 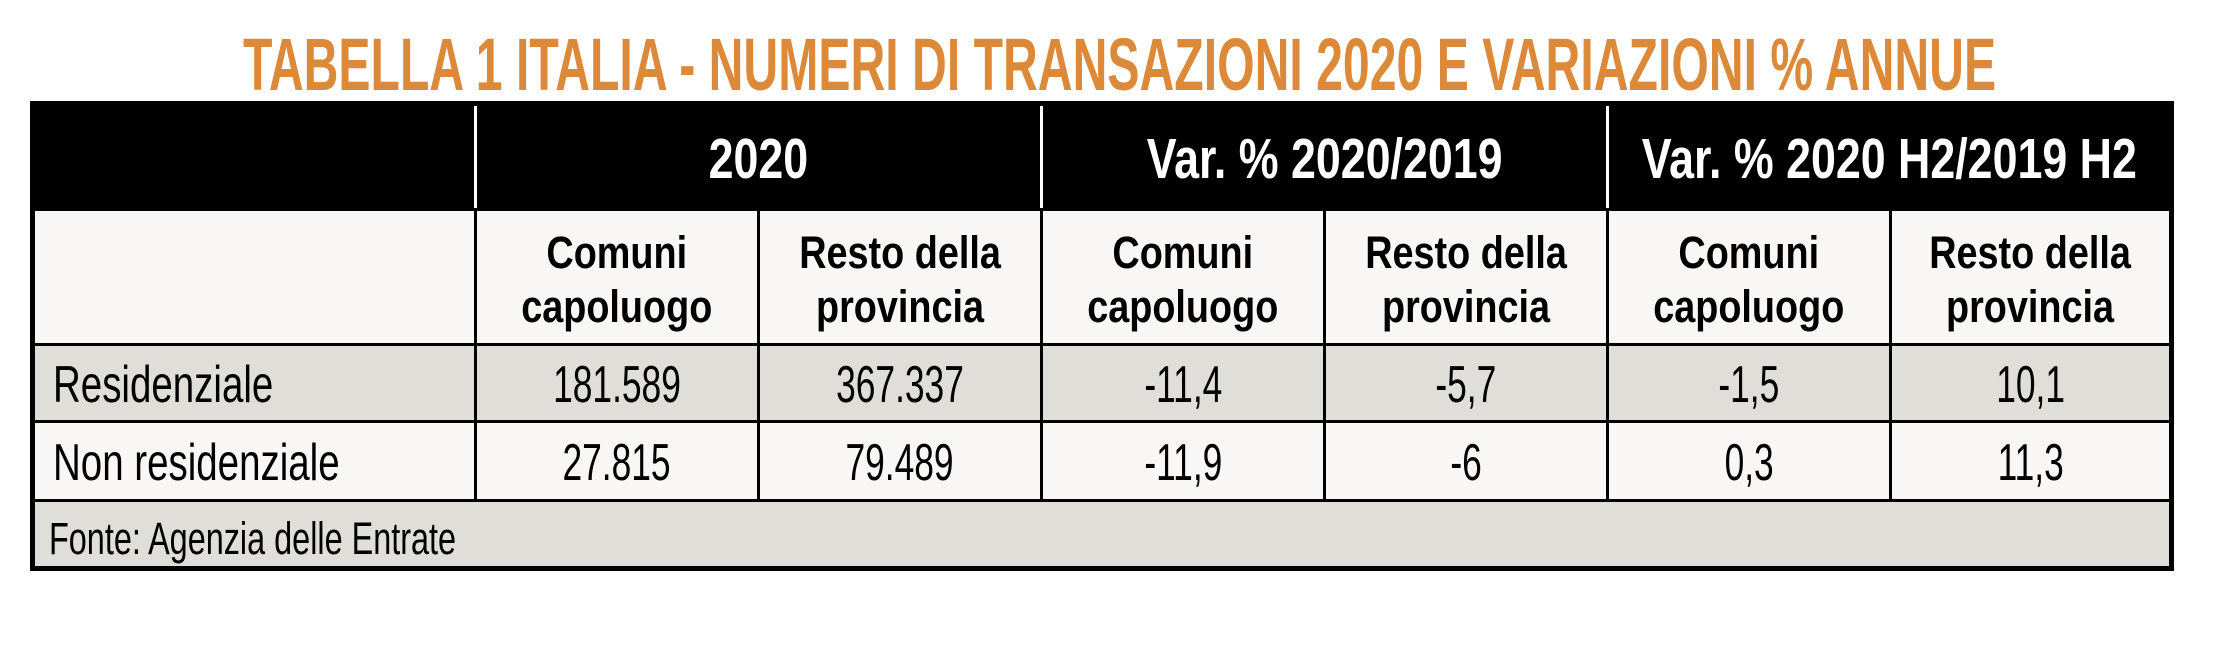 I want to click on cell-nonres-var-resto: -6, so click(x=1466, y=461).